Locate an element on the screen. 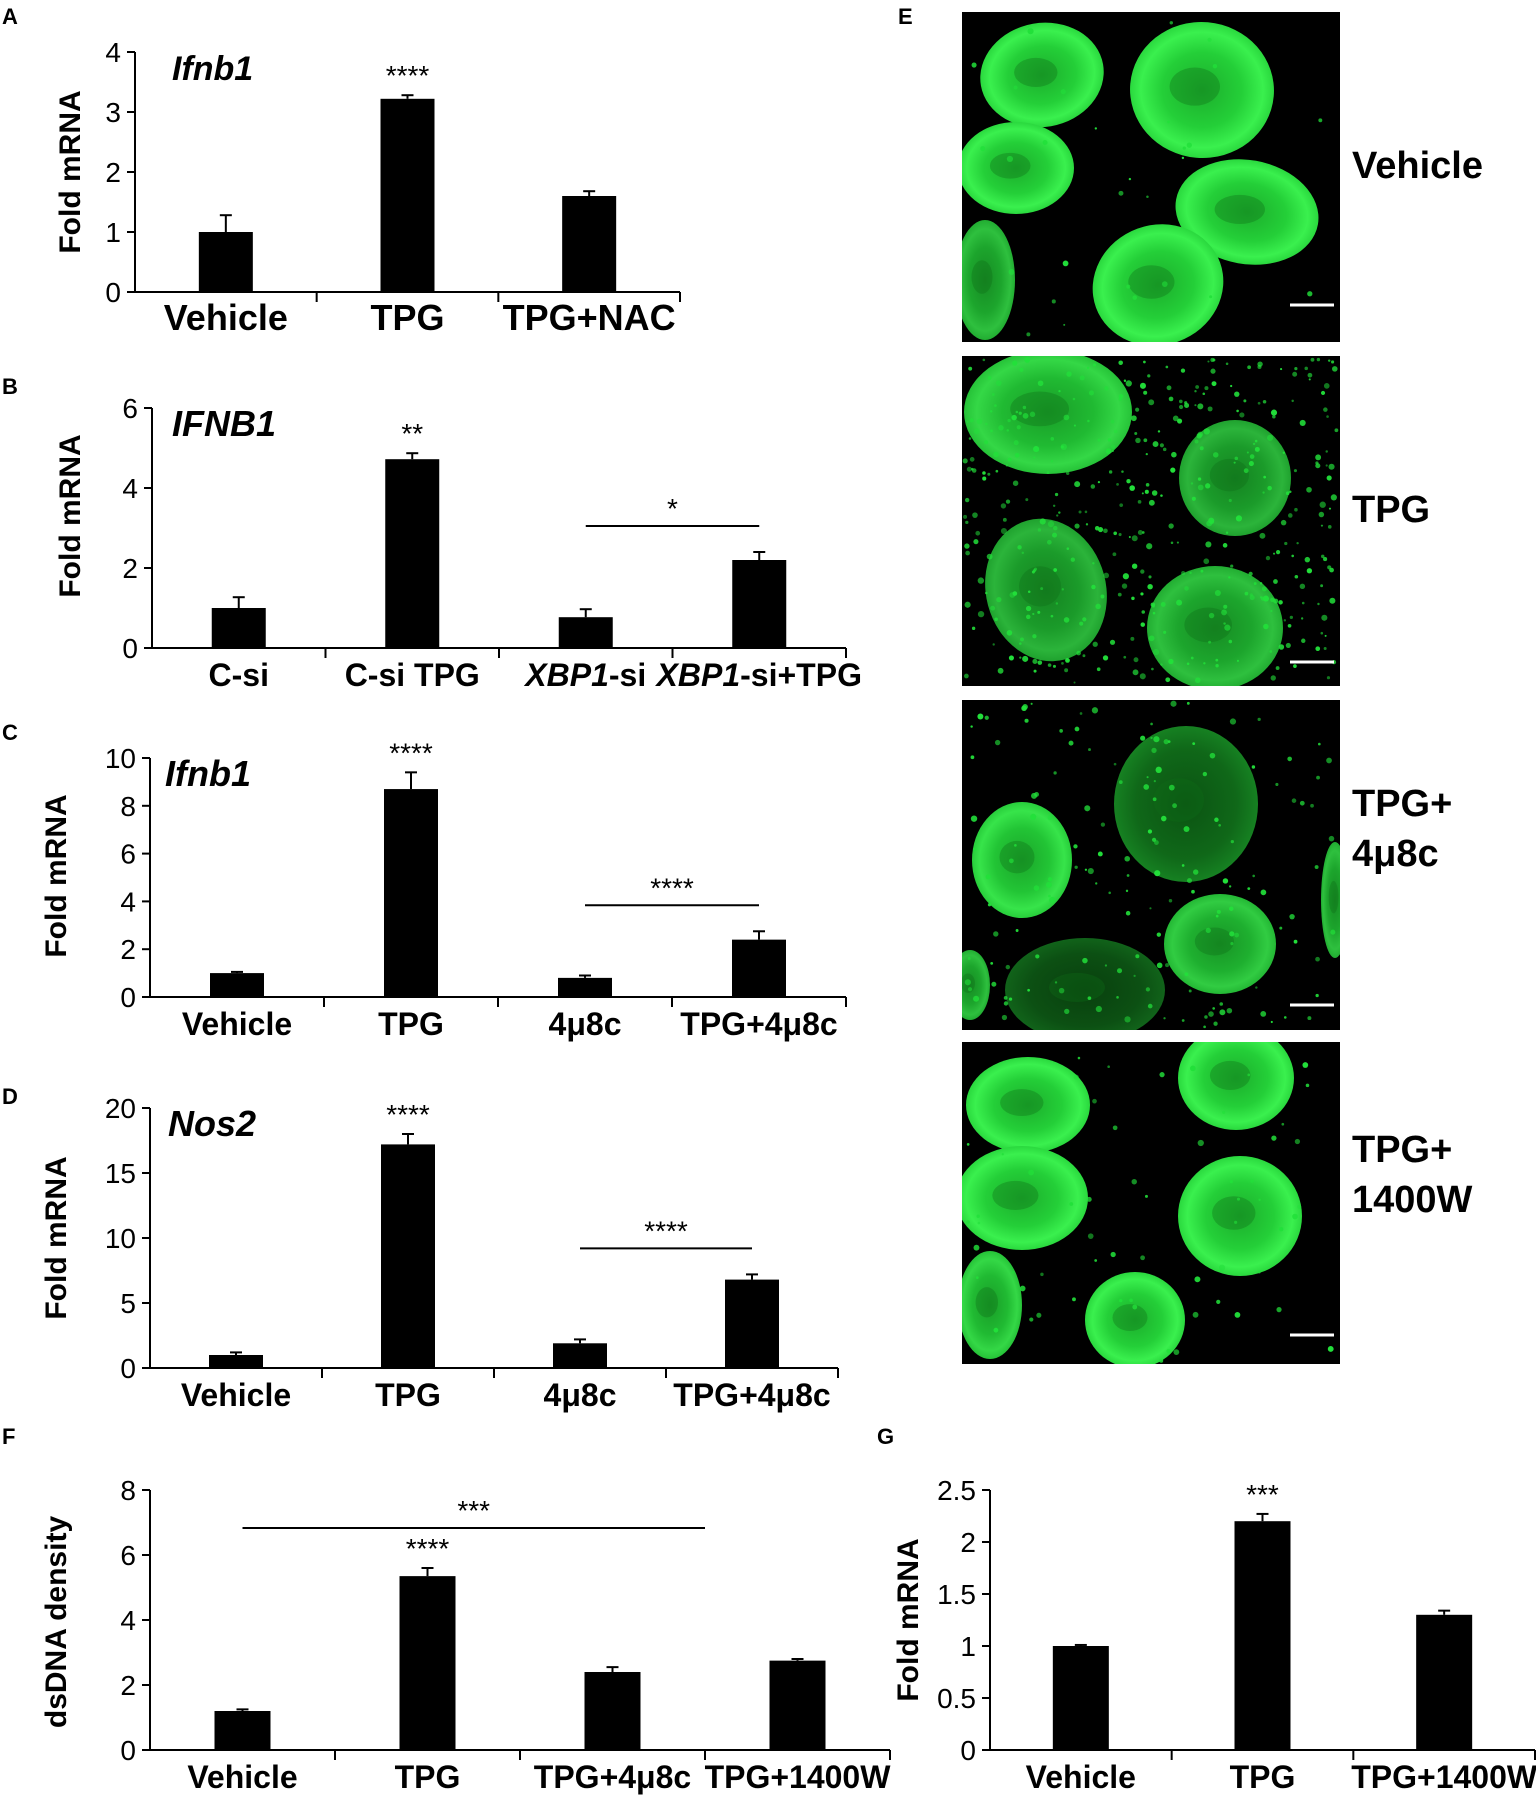  significance-stars: *** is located at coordinates (1262, 1494).